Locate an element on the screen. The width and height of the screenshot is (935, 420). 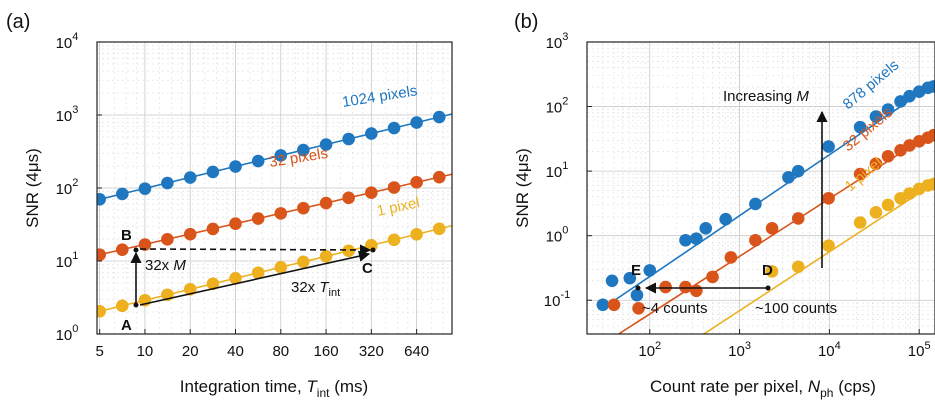
series-label-878-pixels: 878 pixels is located at coordinates (871, 85).